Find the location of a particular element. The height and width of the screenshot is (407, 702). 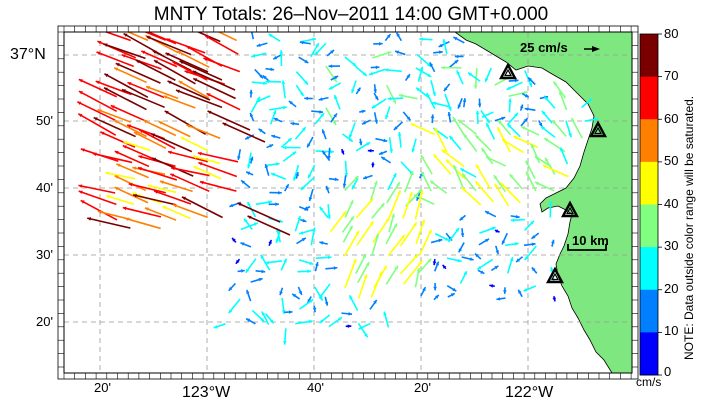

reference-vector-head is located at coordinates (596, 49).